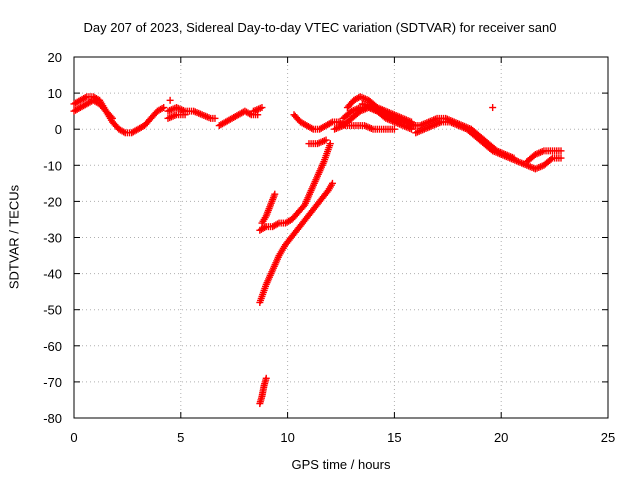  Describe the element at coordinates (14, 237) in the screenshot. I see `y-axis-label: SDTVAR / TECUs` at that location.